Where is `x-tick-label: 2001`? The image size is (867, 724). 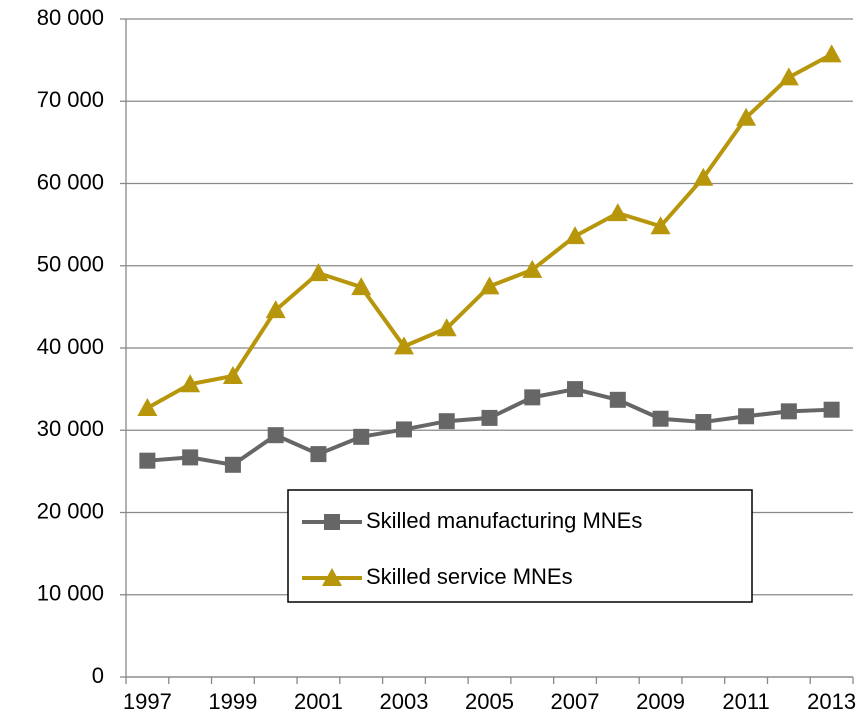 x-tick-label: 2001 is located at coordinates (318, 701).